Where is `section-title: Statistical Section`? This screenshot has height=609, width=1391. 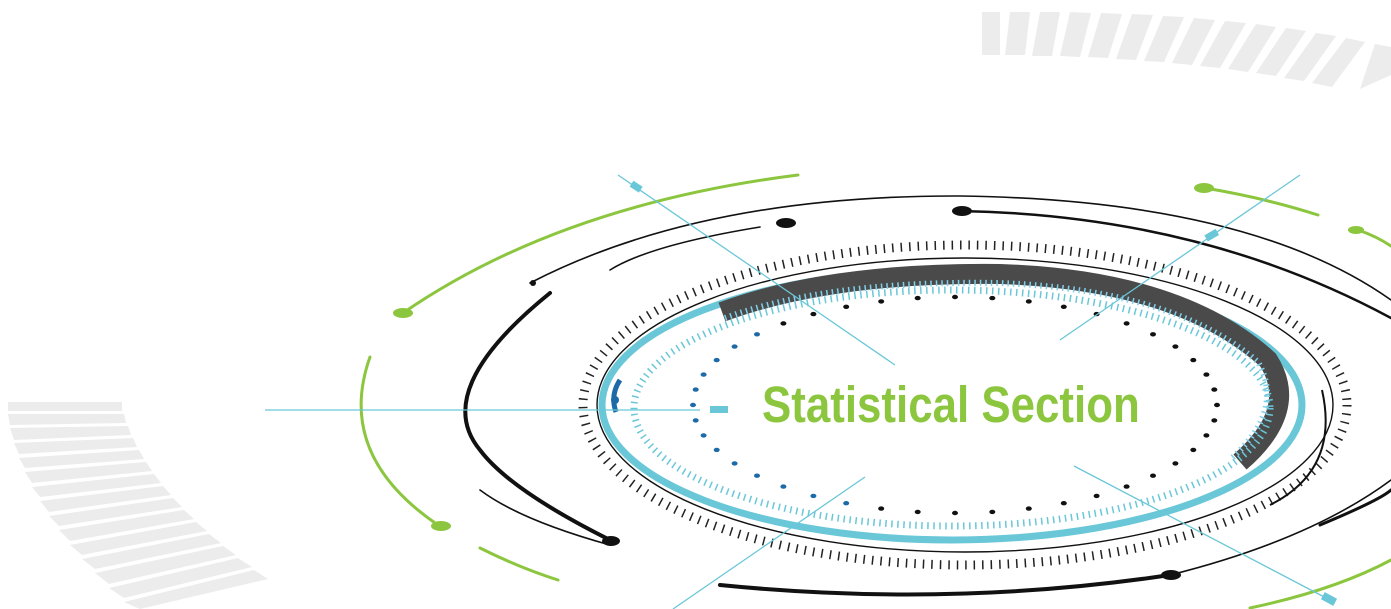
section-title: Statistical Section is located at coordinates (951, 404).